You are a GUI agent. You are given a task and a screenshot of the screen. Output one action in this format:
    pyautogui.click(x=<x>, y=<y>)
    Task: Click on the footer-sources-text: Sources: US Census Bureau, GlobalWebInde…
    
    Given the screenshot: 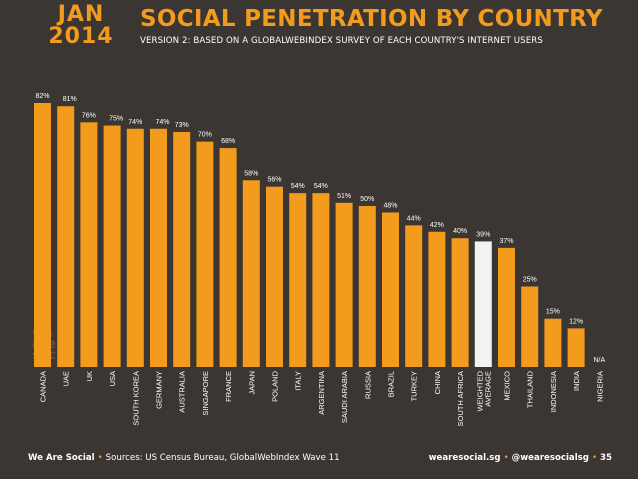 What is the action you would take?
    pyautogui.click(x=222, y=458)
    